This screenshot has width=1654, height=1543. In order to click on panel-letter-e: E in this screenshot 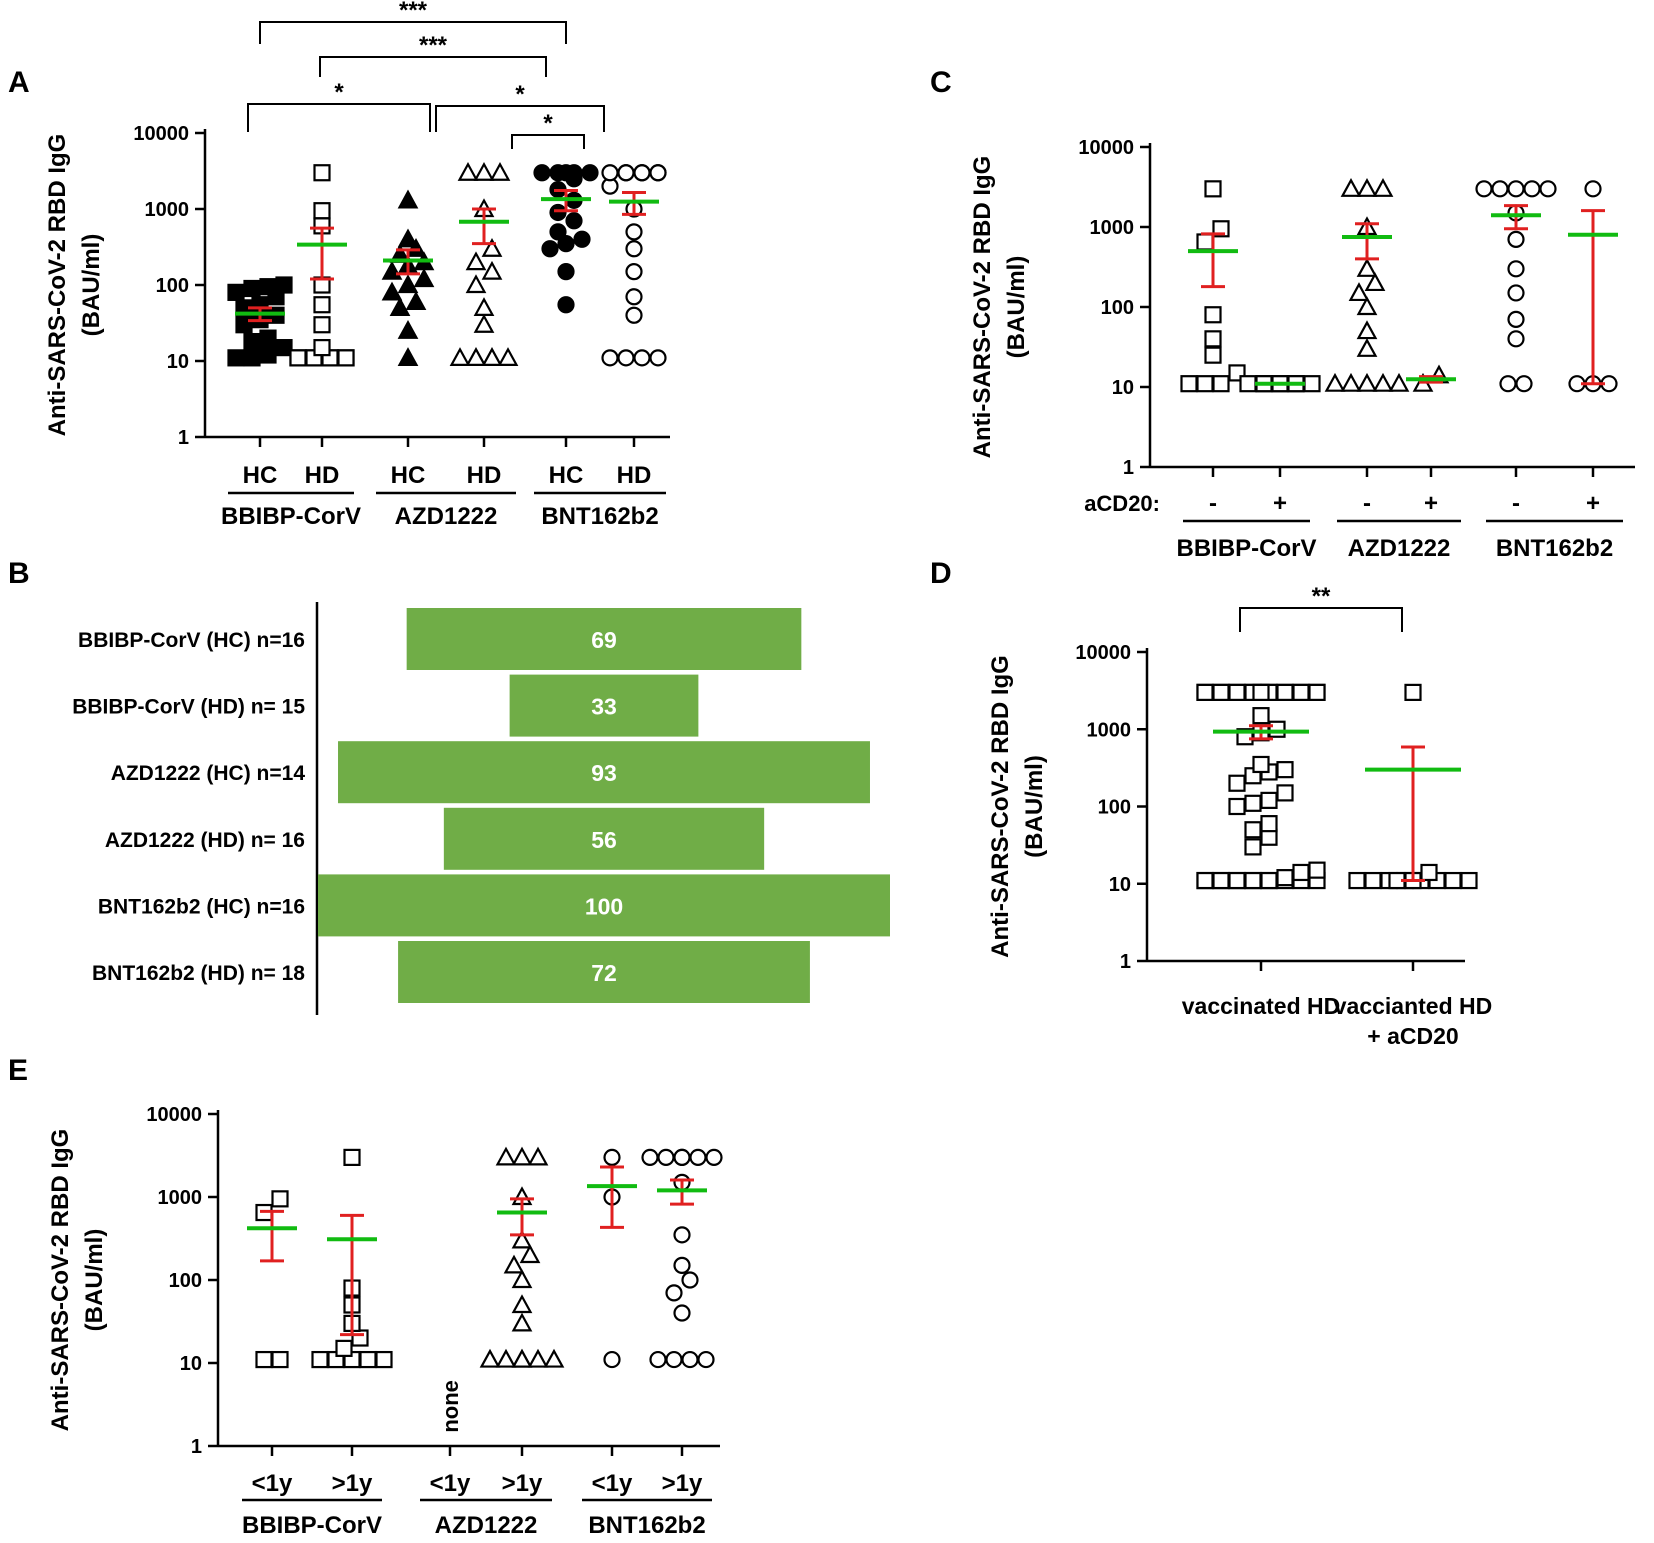, I will do `click(18, 1070)`.